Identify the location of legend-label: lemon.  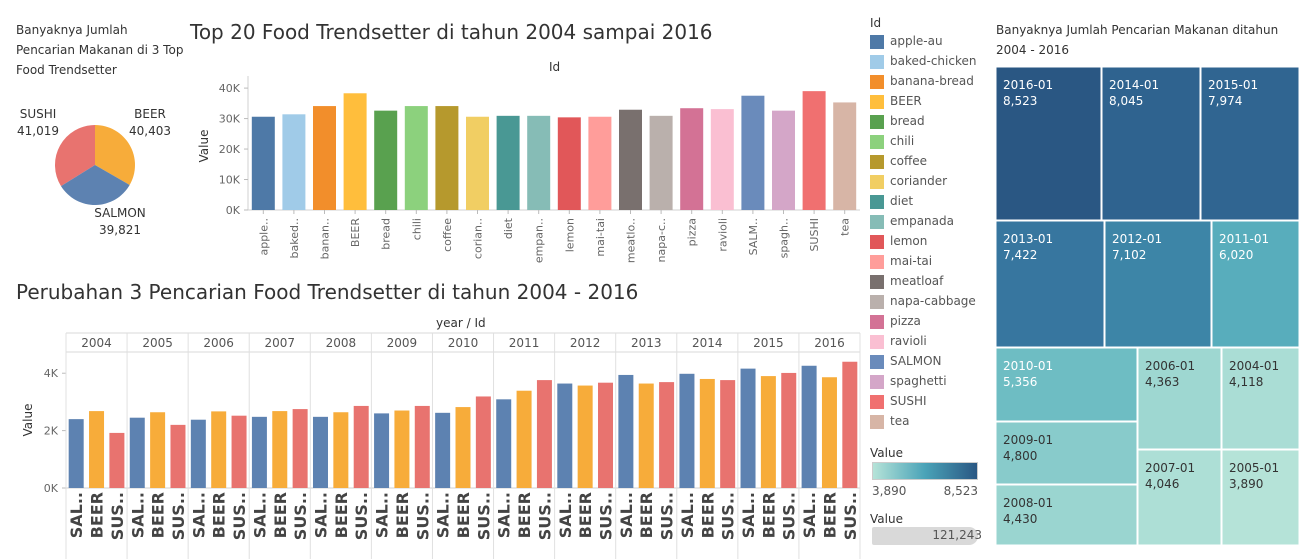
(909, 241).